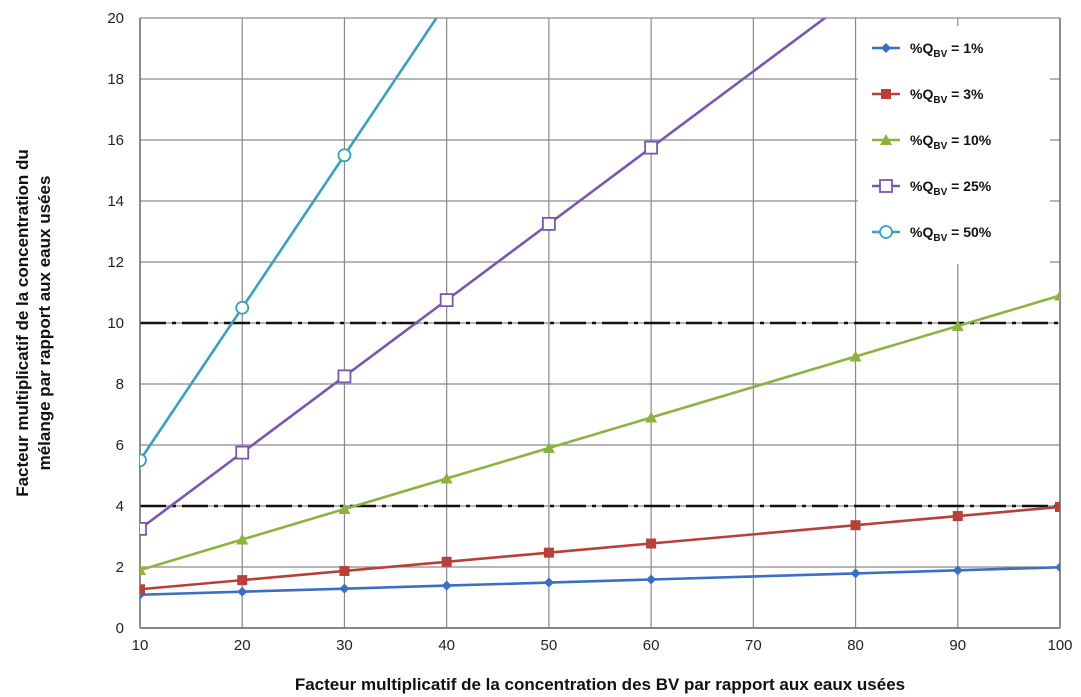  I want to click on legend-label: %QBV = 10%, so click(951, 142).